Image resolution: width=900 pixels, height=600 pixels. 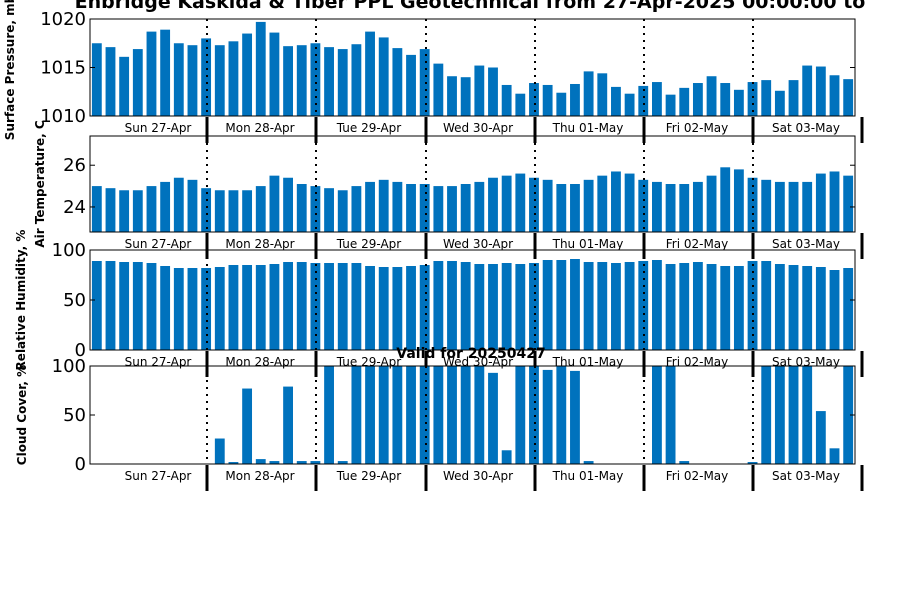 What do you see at coordinates (478, 244) in the screenshot?
I see `day-label: Wed 30-Apr` at bounding box center [478, 244].